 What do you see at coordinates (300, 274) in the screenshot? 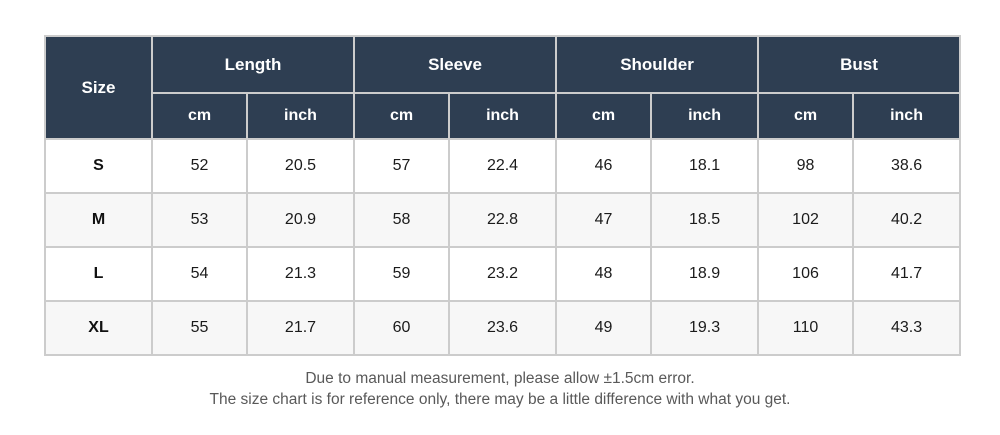
I see `value-cell: 21.3` at bounding box center [300, 274].